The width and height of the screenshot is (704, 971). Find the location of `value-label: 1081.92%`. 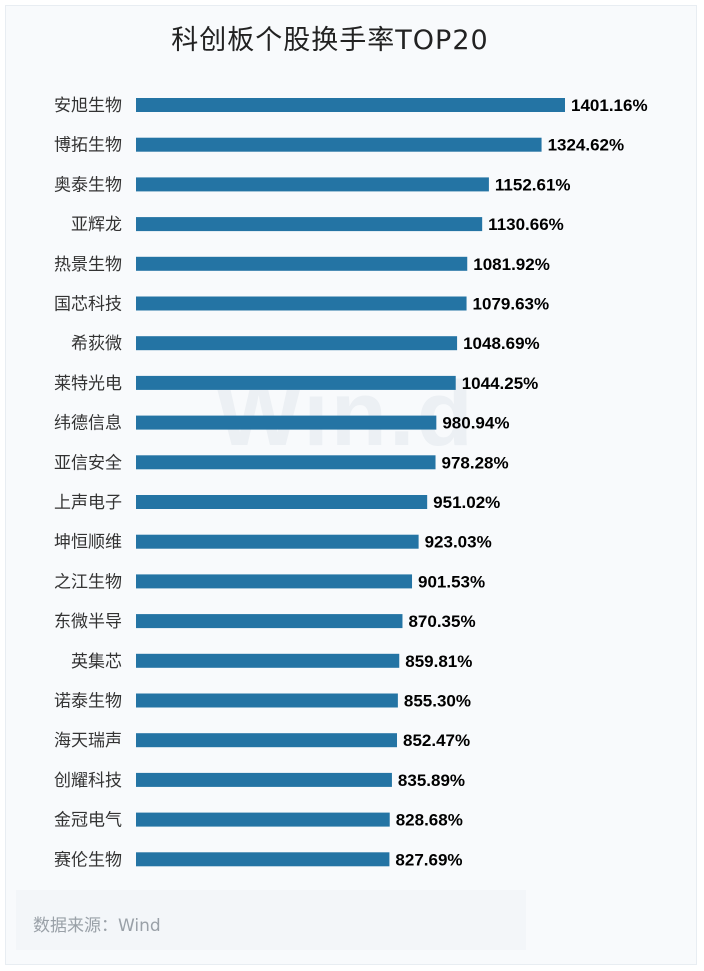

value-label: 1081.92% is located at coordinates (511, 264).